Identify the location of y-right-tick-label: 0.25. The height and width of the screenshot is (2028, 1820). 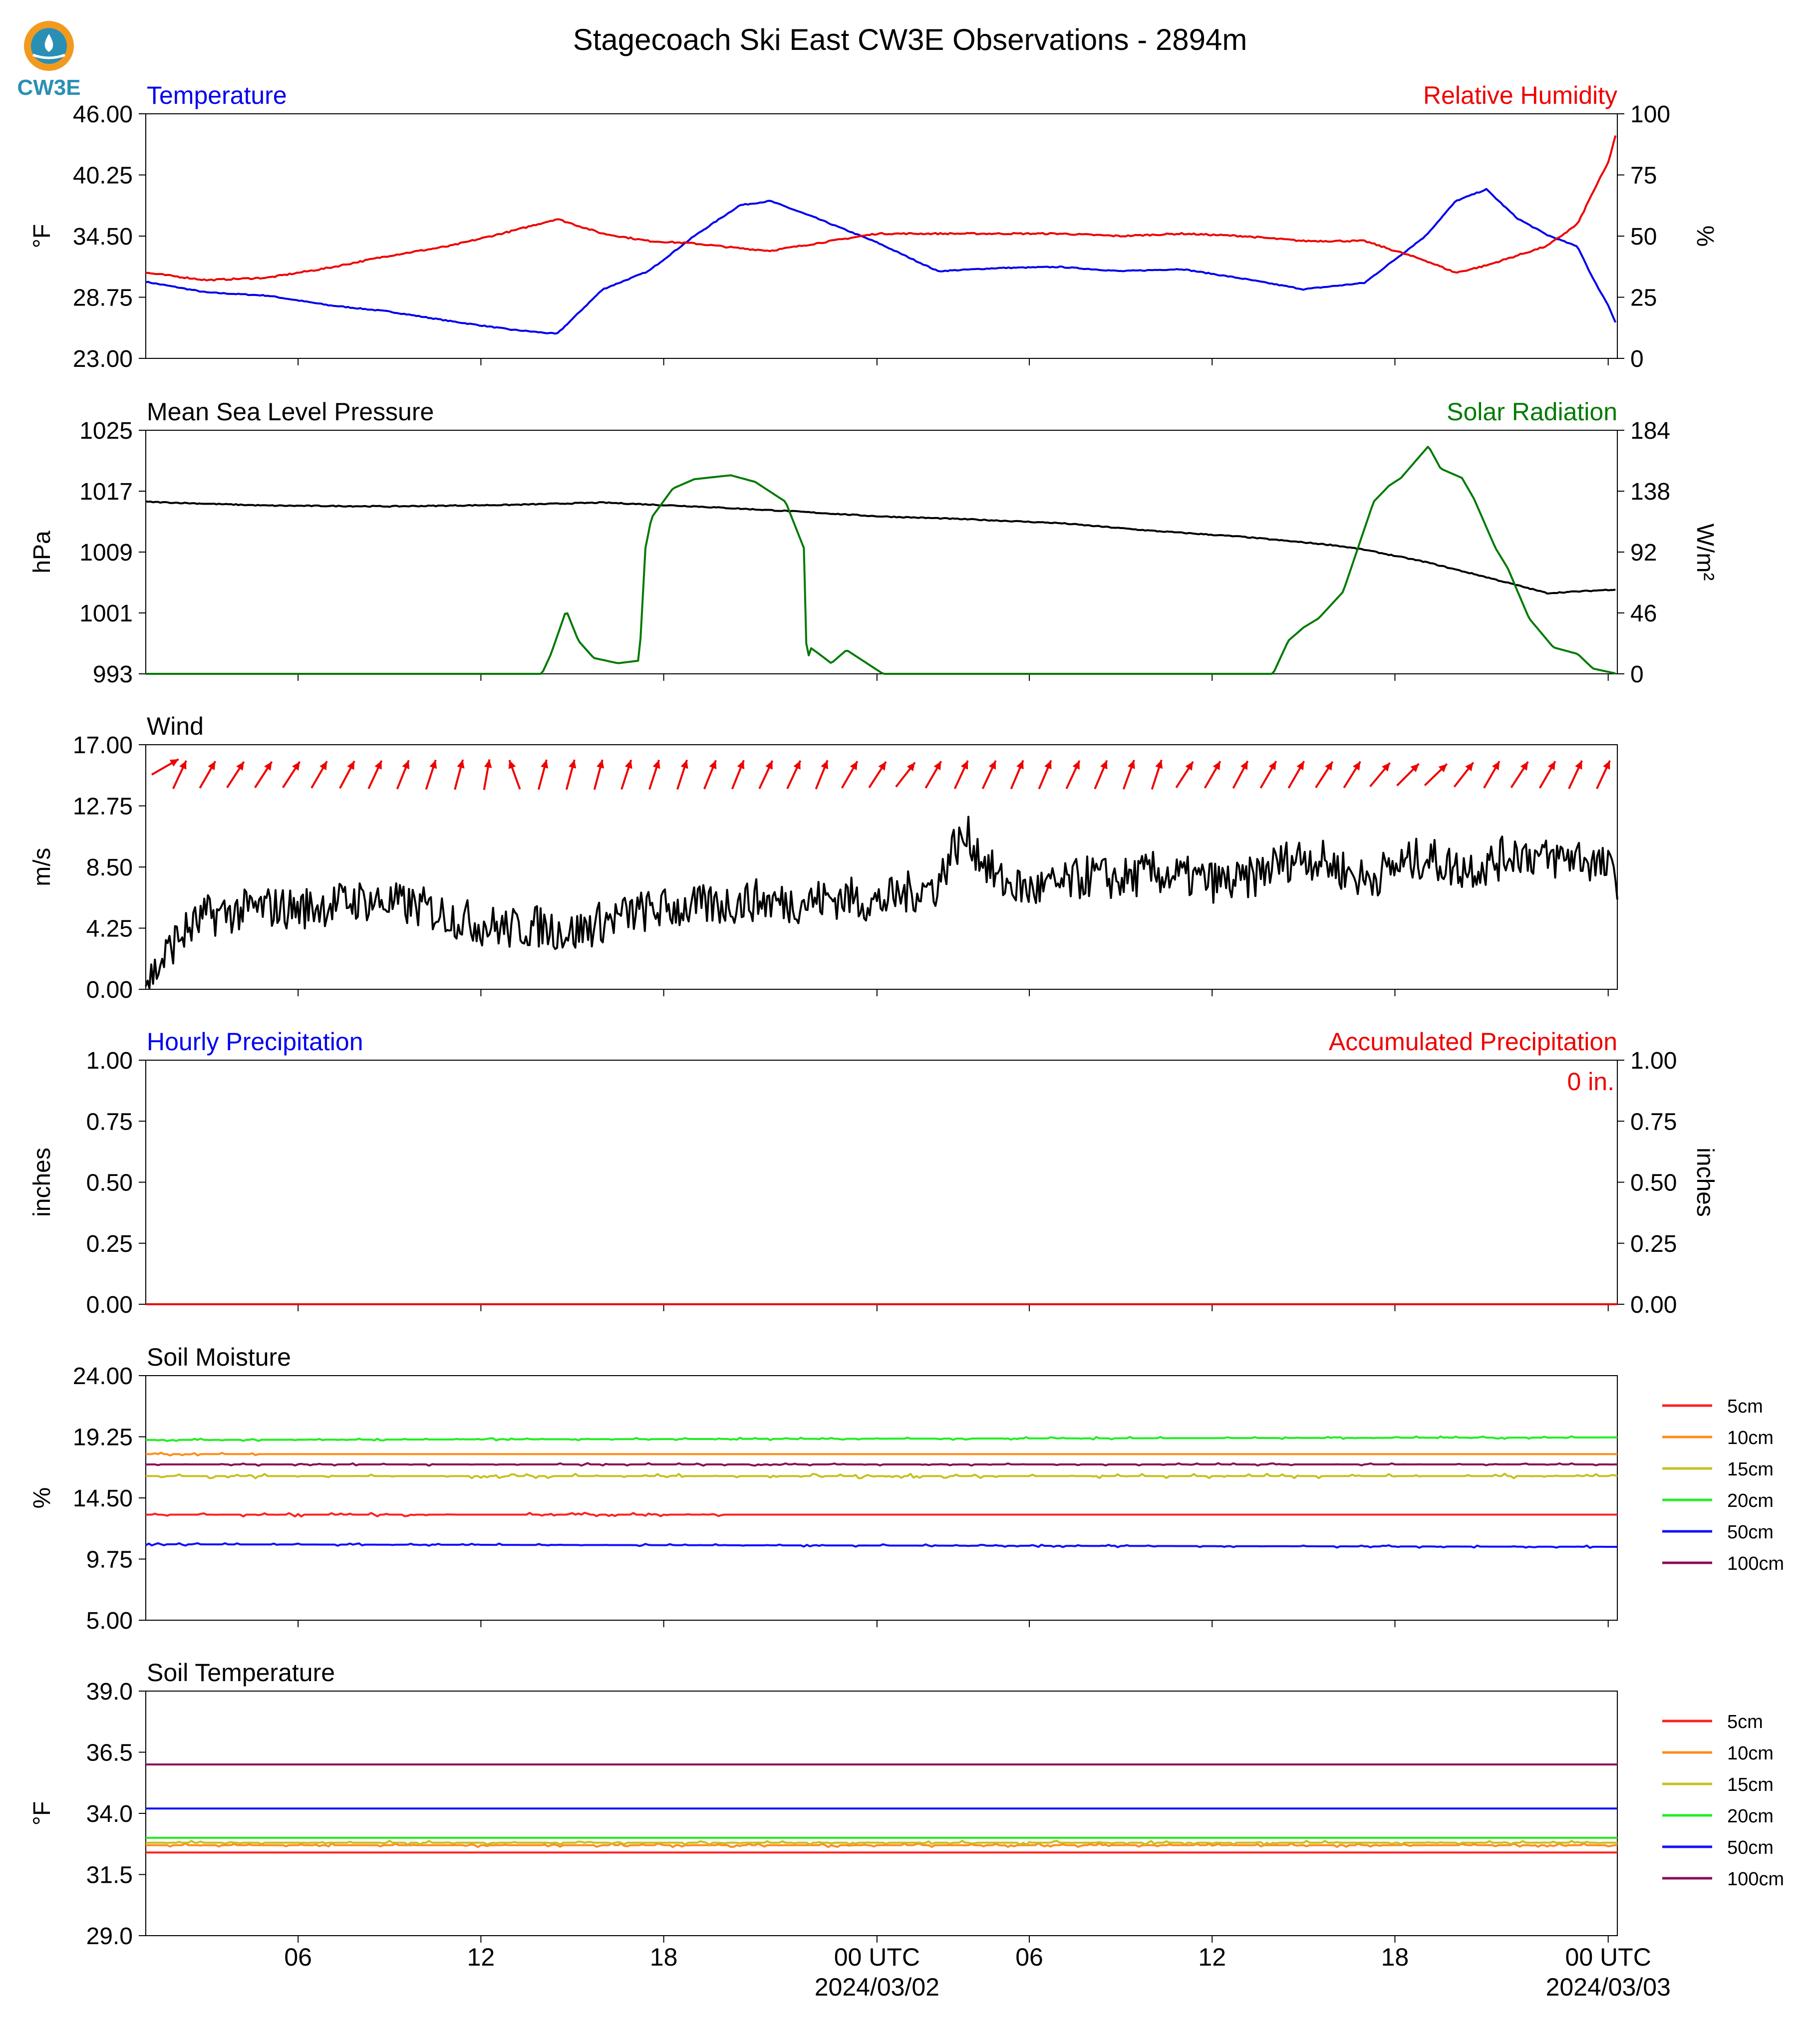
(1653, 1244).